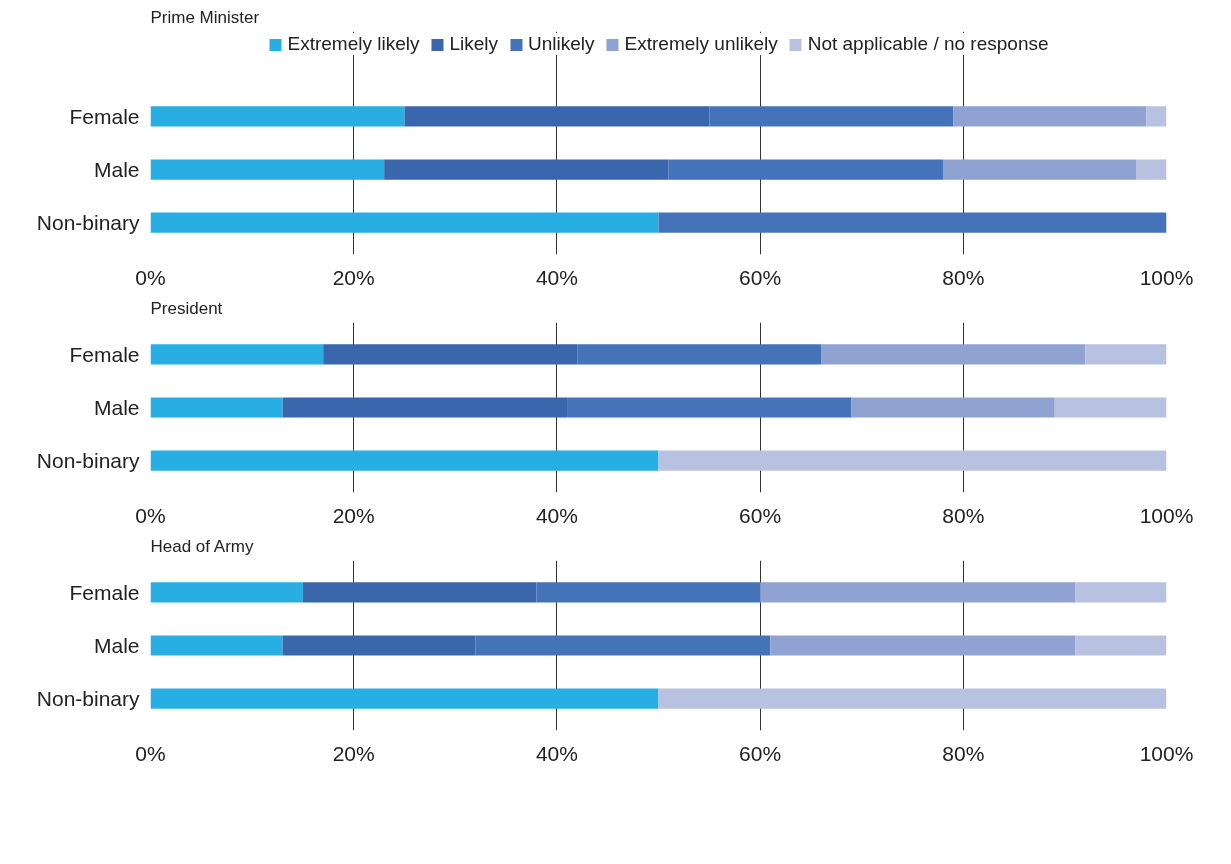 The width and height of the screenshot is (1231, 864). I want to click on chart-title: Head of Army, so click(202, 546).